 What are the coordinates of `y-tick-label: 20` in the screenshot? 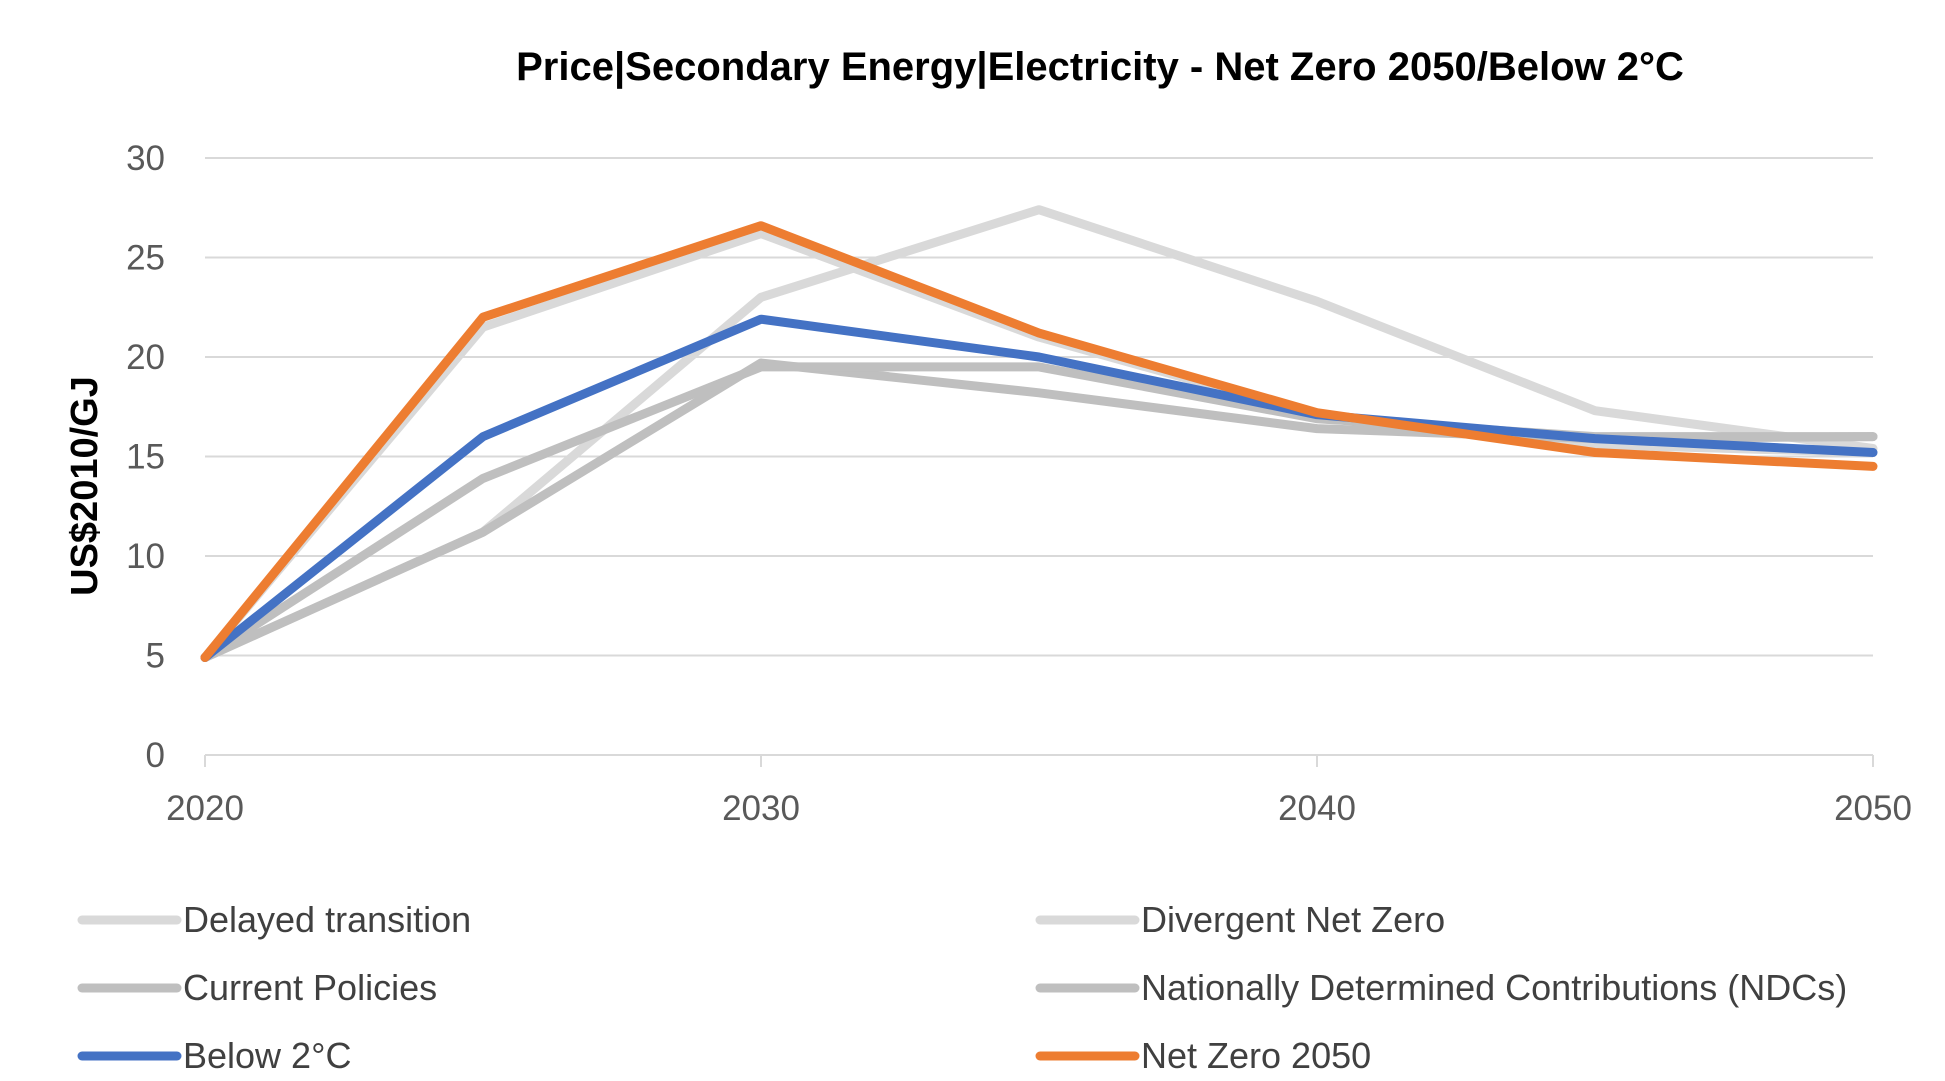 It's located at (145, 357).